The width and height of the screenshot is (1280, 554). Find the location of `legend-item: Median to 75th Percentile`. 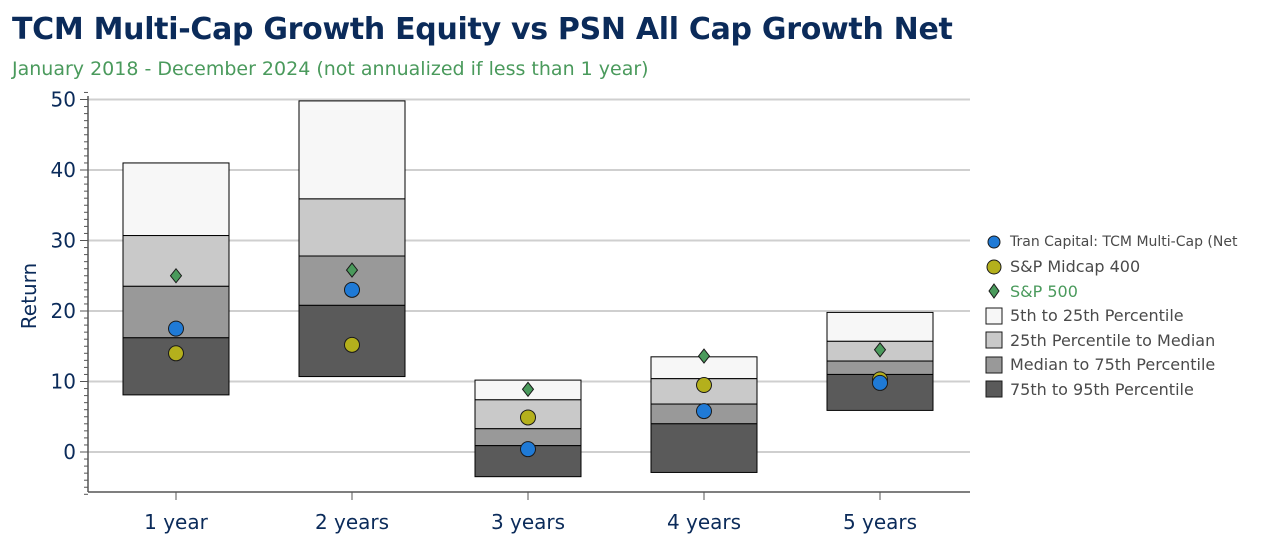

legend-item: Median to 75th Percentile is located at coordinates (1111, 365).